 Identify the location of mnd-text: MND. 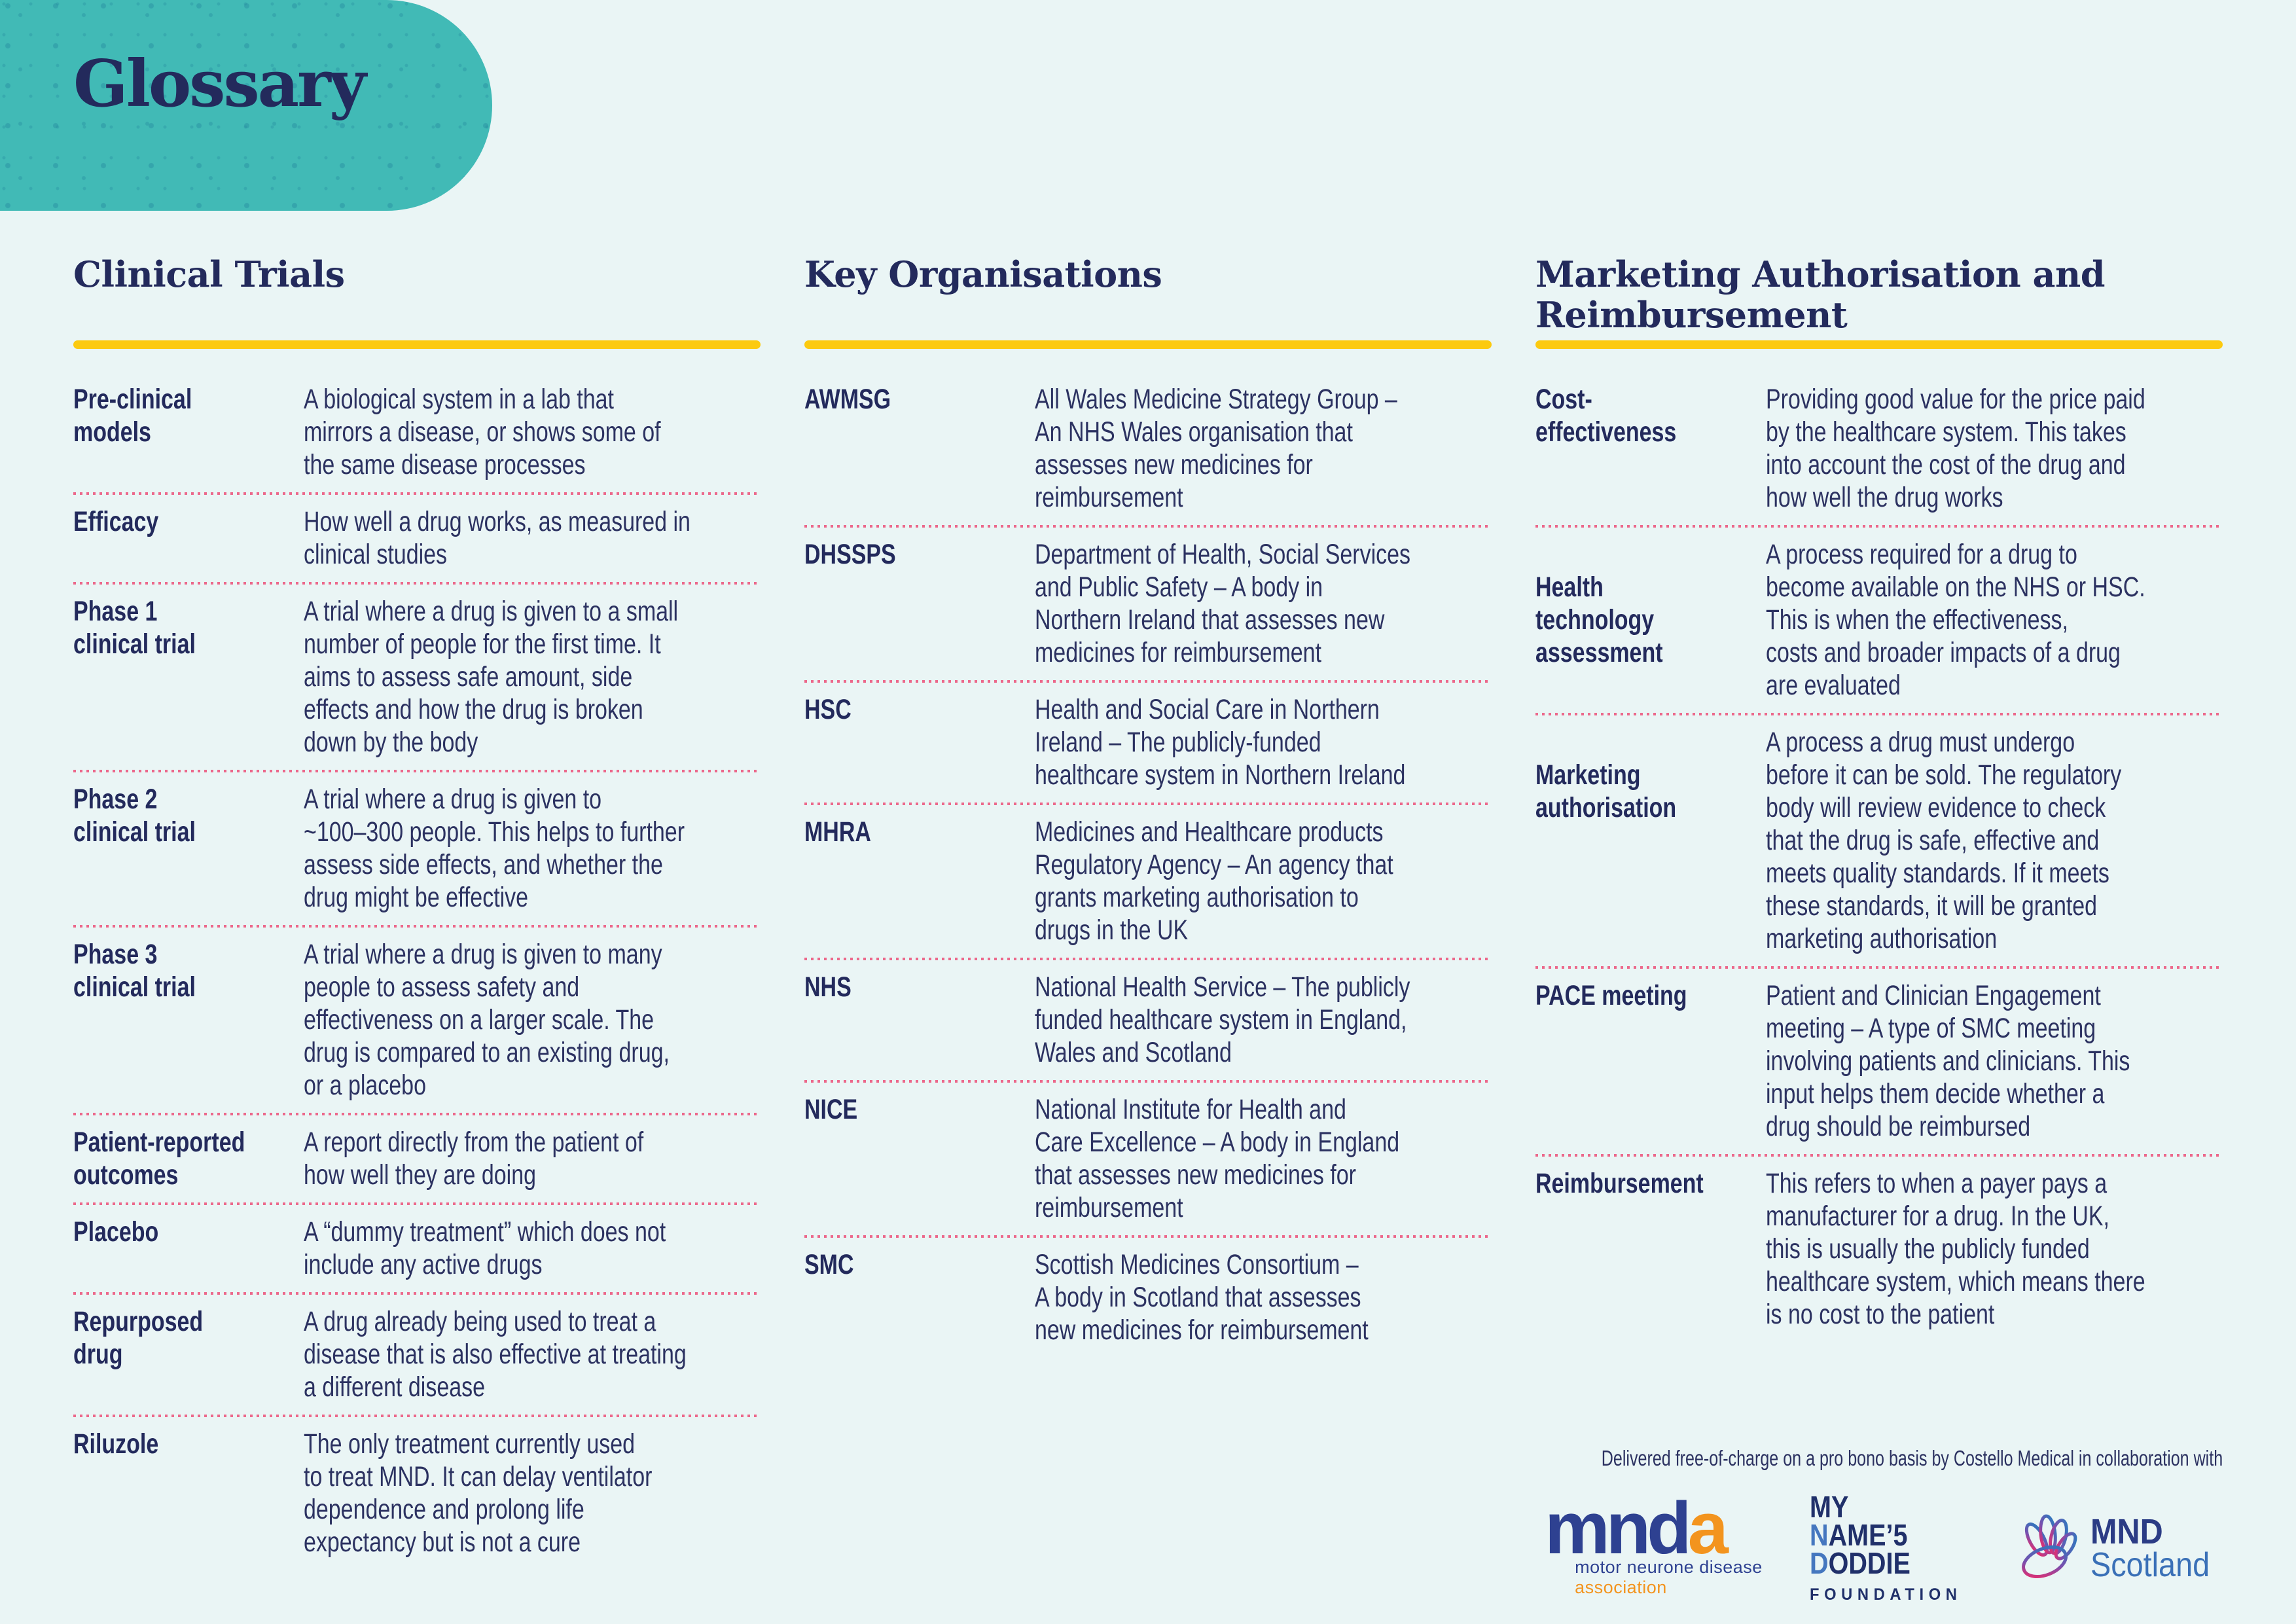
(2126, 1531).